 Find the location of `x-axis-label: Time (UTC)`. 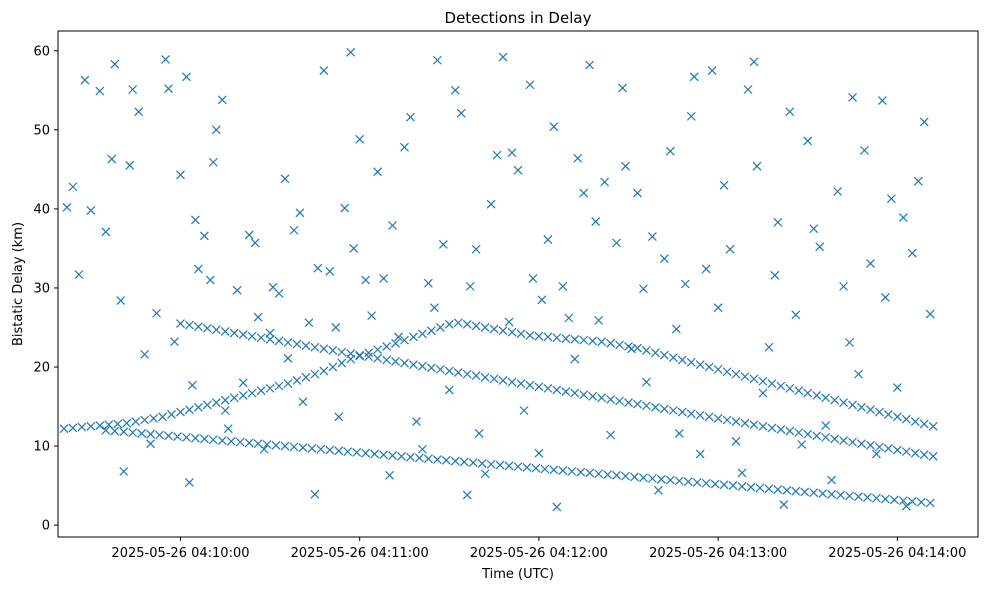

x-axis-label: Time (UTC) is located at coordinates (517, 574).